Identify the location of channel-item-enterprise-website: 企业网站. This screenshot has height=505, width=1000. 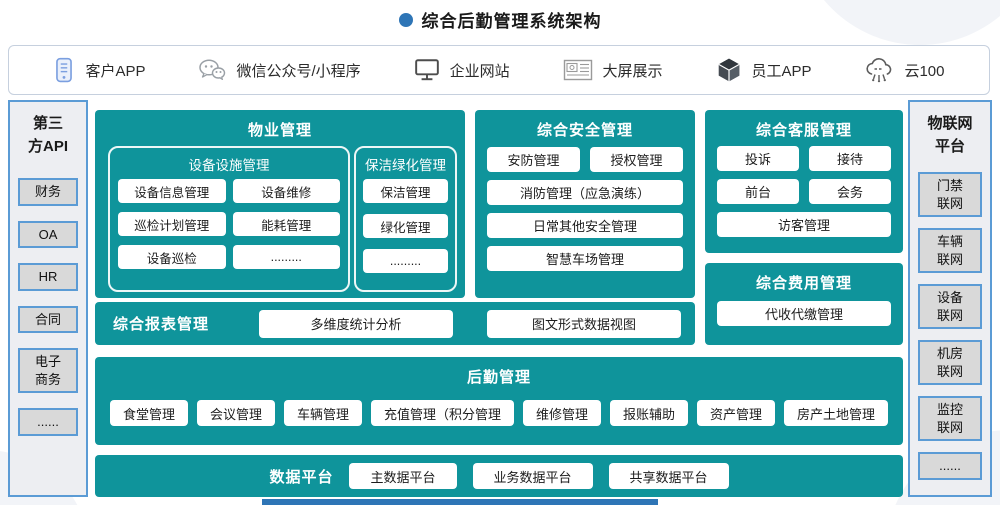
(462, 70).